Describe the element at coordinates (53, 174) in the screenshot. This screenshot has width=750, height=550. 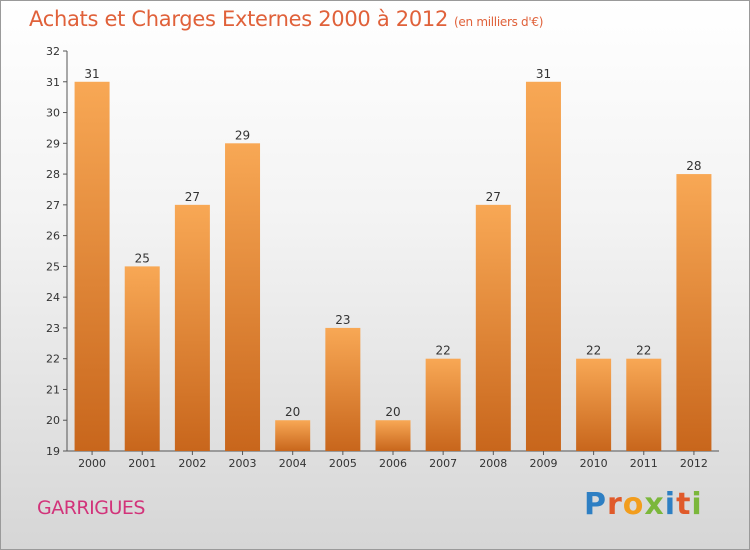
I see `y-tick-label: 28` at that location.